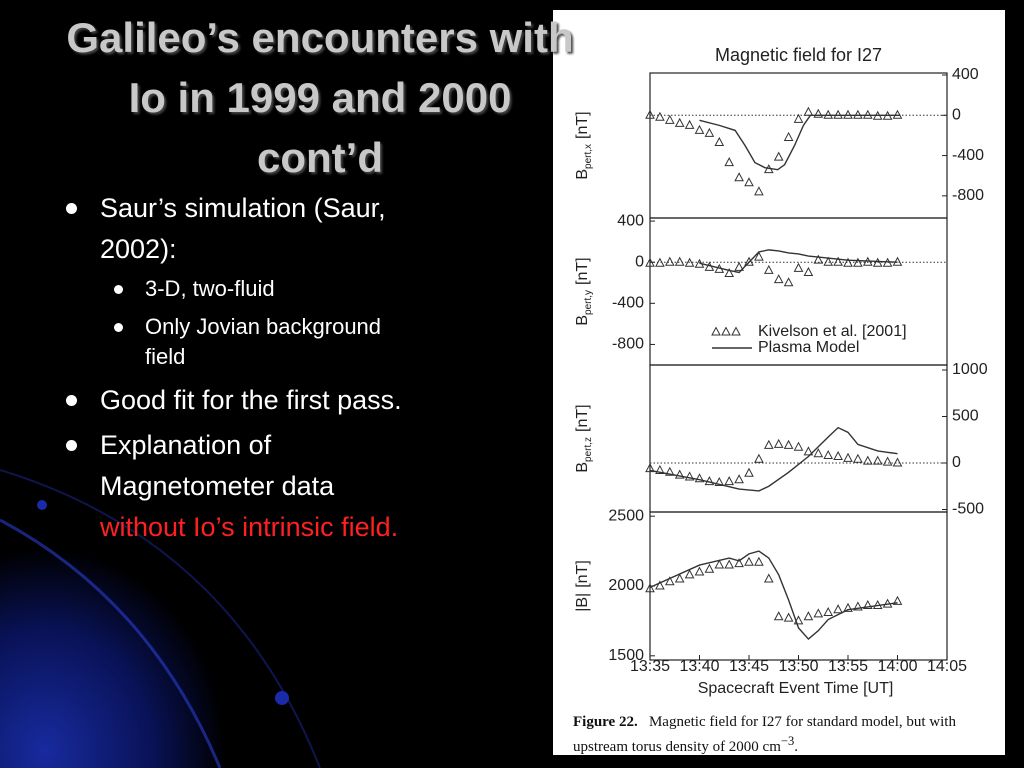 This screenshot has height=768, width=1024. I want to click on chart-title: Magnetic field for I27, so click(798, 55).